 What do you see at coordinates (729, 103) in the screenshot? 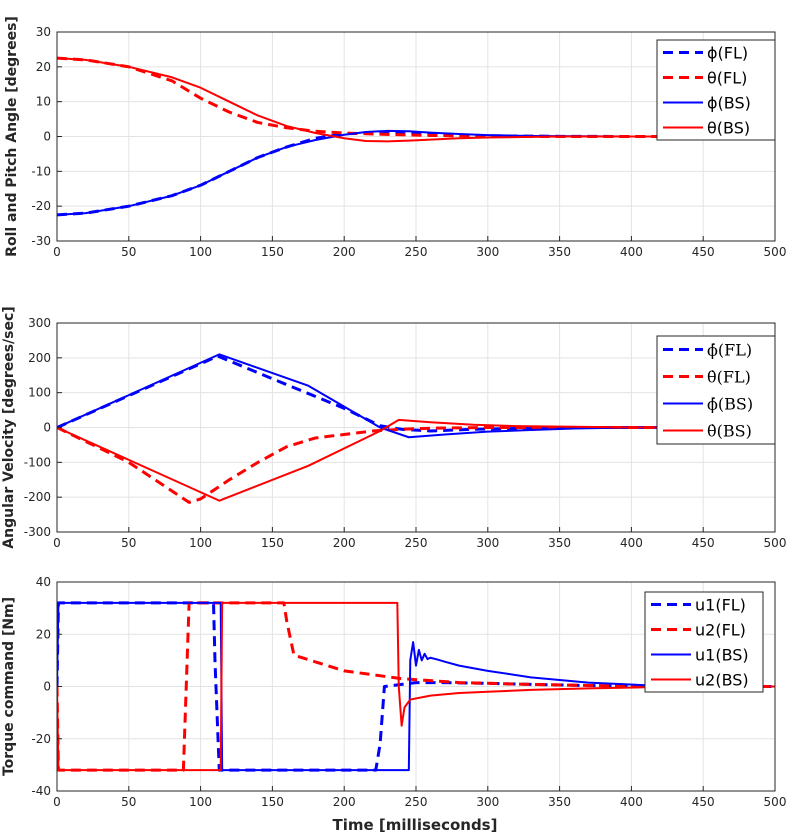
I see `legend-label: ϕ(BS)` at bounding box center [729, 103].